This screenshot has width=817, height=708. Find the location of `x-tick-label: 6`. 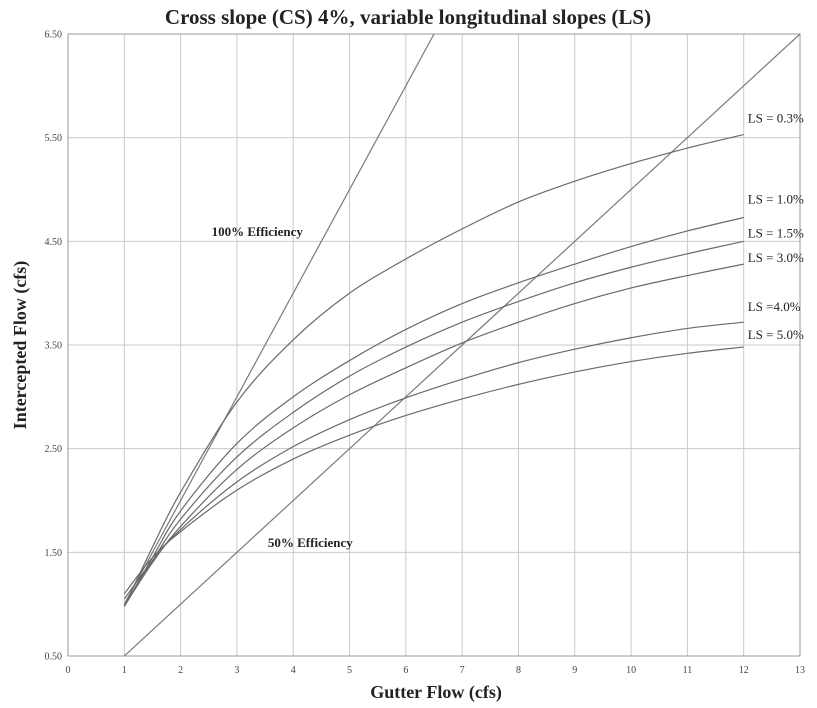

x-tick-label: 6 is located at coordinates (405, 670).